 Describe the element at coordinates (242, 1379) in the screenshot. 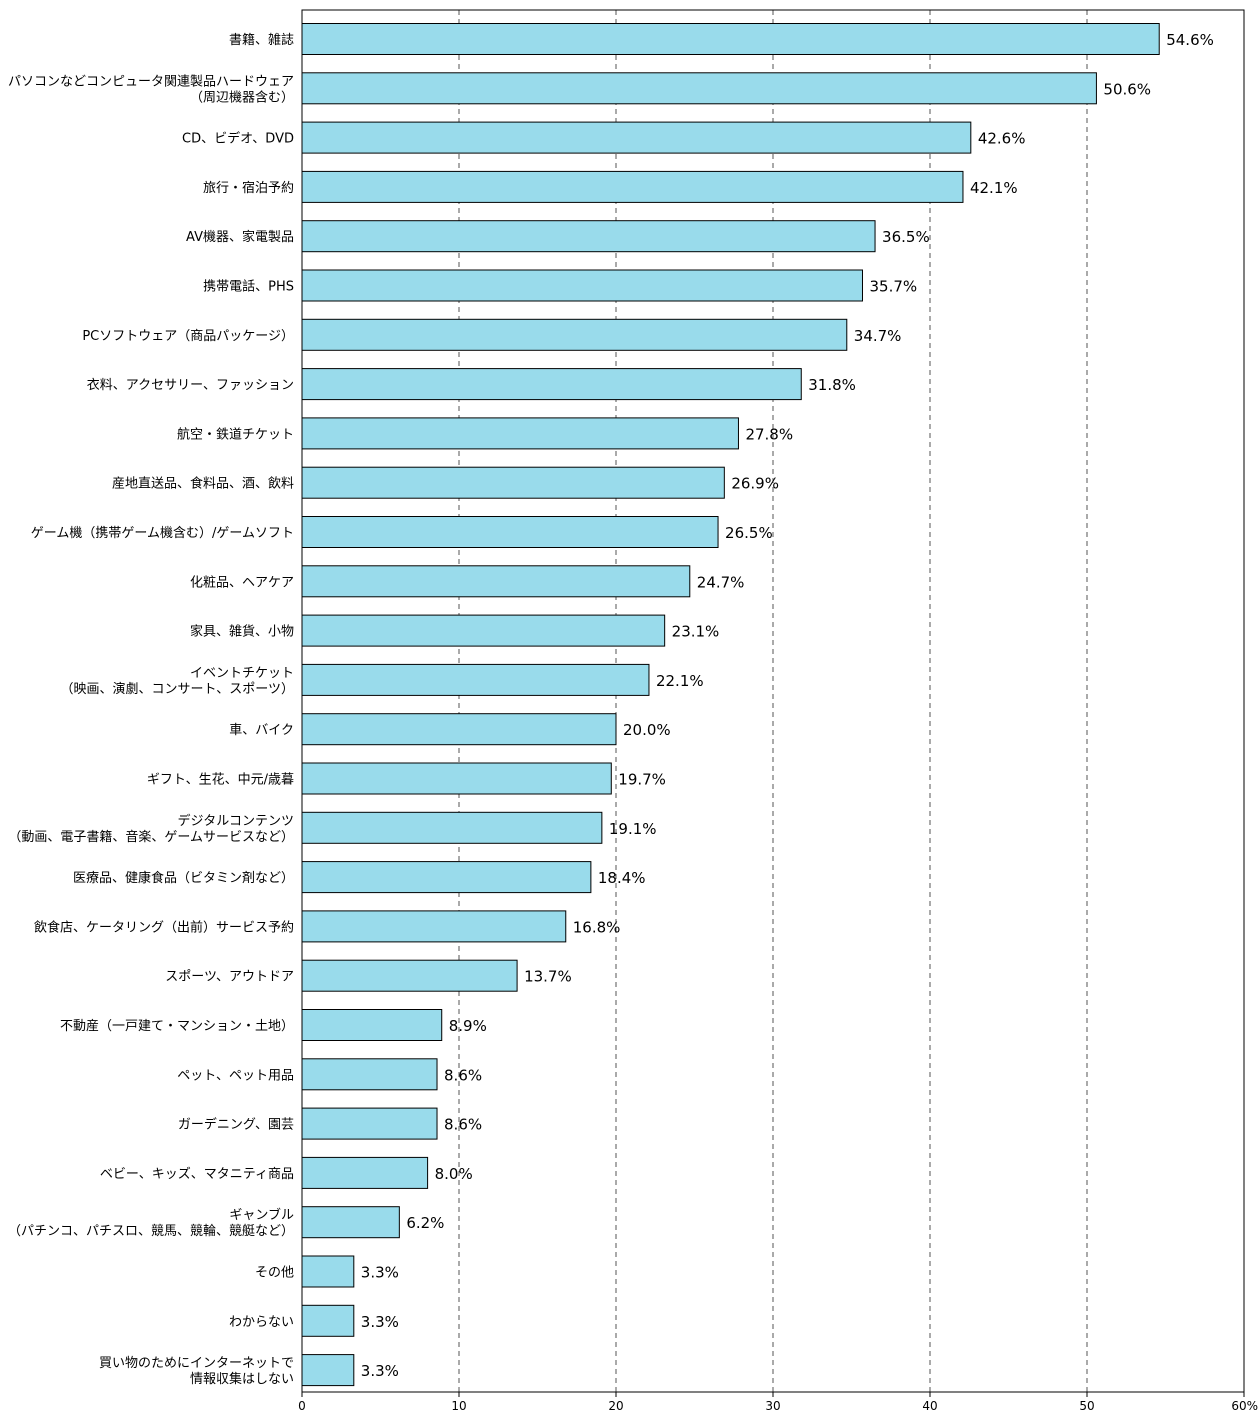

I see `category-label-line: 情報収集はしない` at that location.